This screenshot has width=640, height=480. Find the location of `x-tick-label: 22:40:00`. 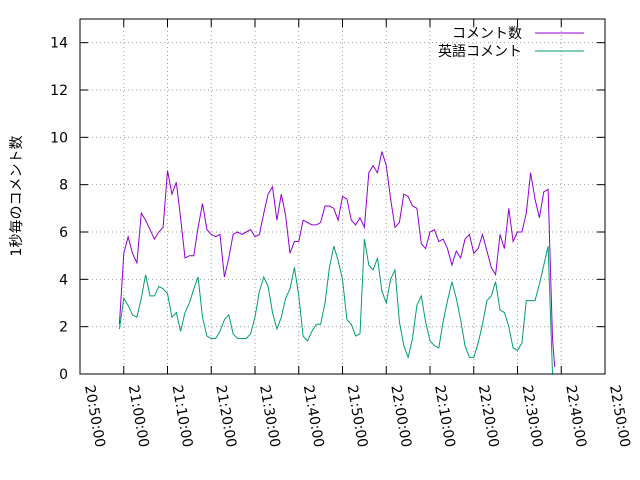

x-tick-label: 22:40:00 is located at coordinates (575, 416).